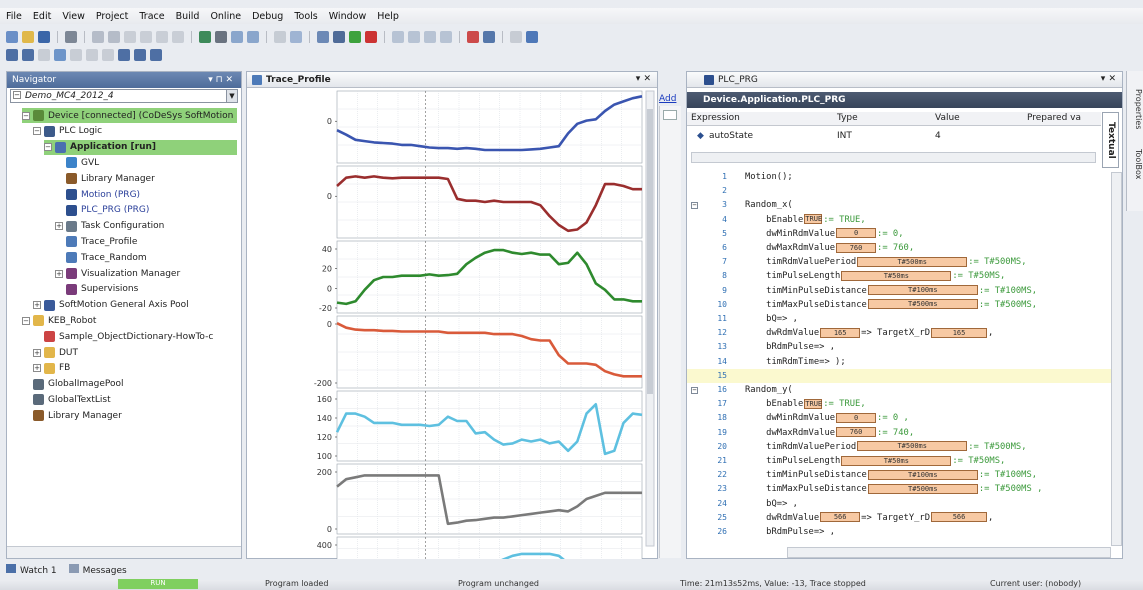 This screenshot has height=590, width=1143. I want to click on close-icon: ▾ ✕, so click(1108, 79).